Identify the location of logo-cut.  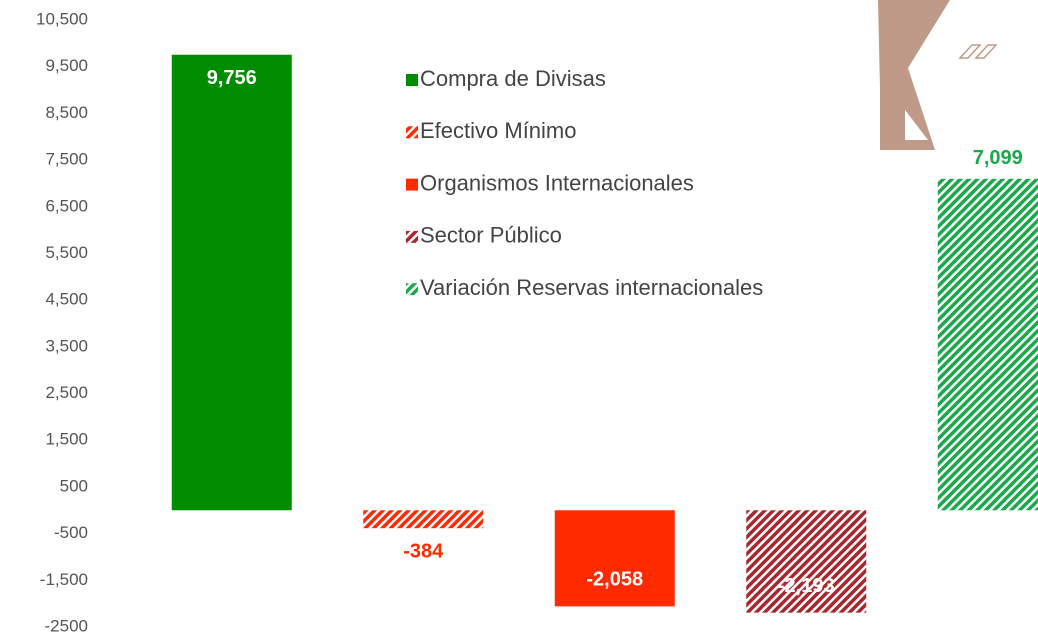
(916, 125).